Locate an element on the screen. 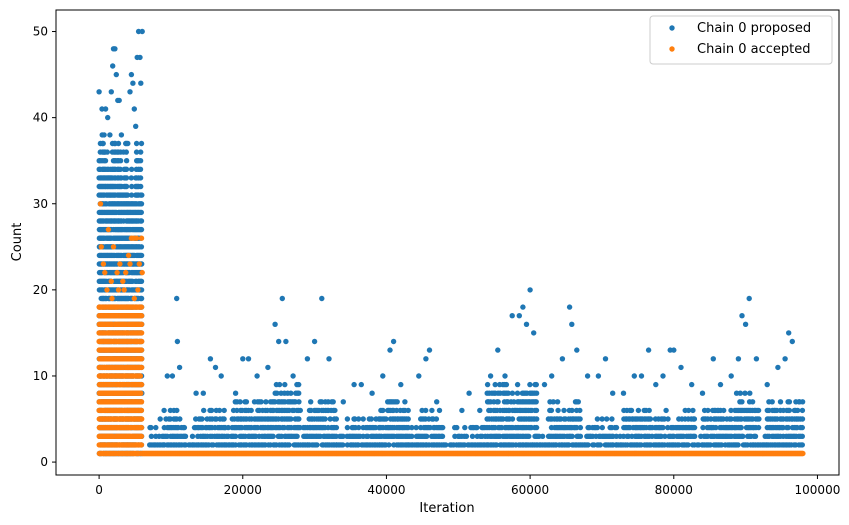 This screenshot has height=525, width=849. x-tick-label: 20000 is located at coordinates (243, 490).